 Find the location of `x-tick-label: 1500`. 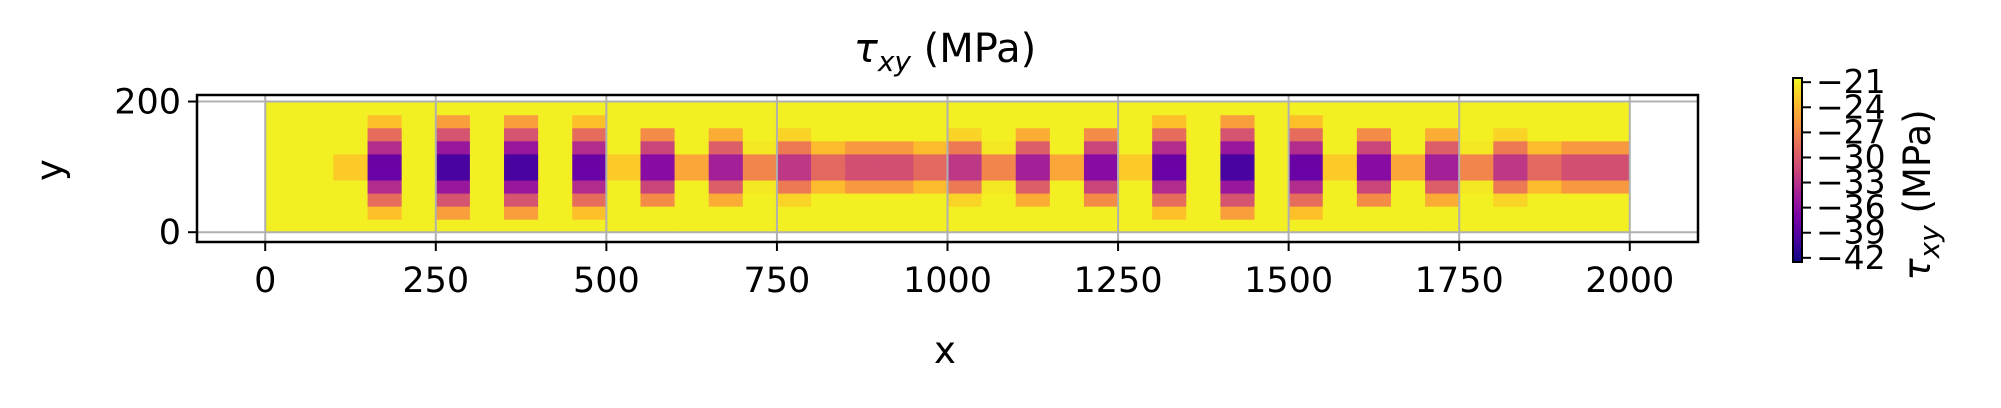

x-tick-label: 1500 is located at coordinates (1288, 281).